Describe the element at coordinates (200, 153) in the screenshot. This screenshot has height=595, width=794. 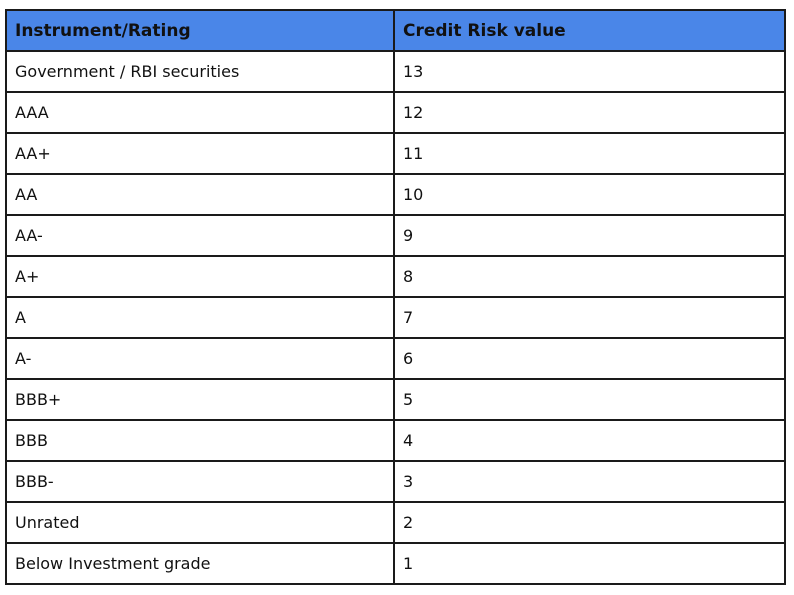
I see `instrument-rating-cell: AA+` at that location.